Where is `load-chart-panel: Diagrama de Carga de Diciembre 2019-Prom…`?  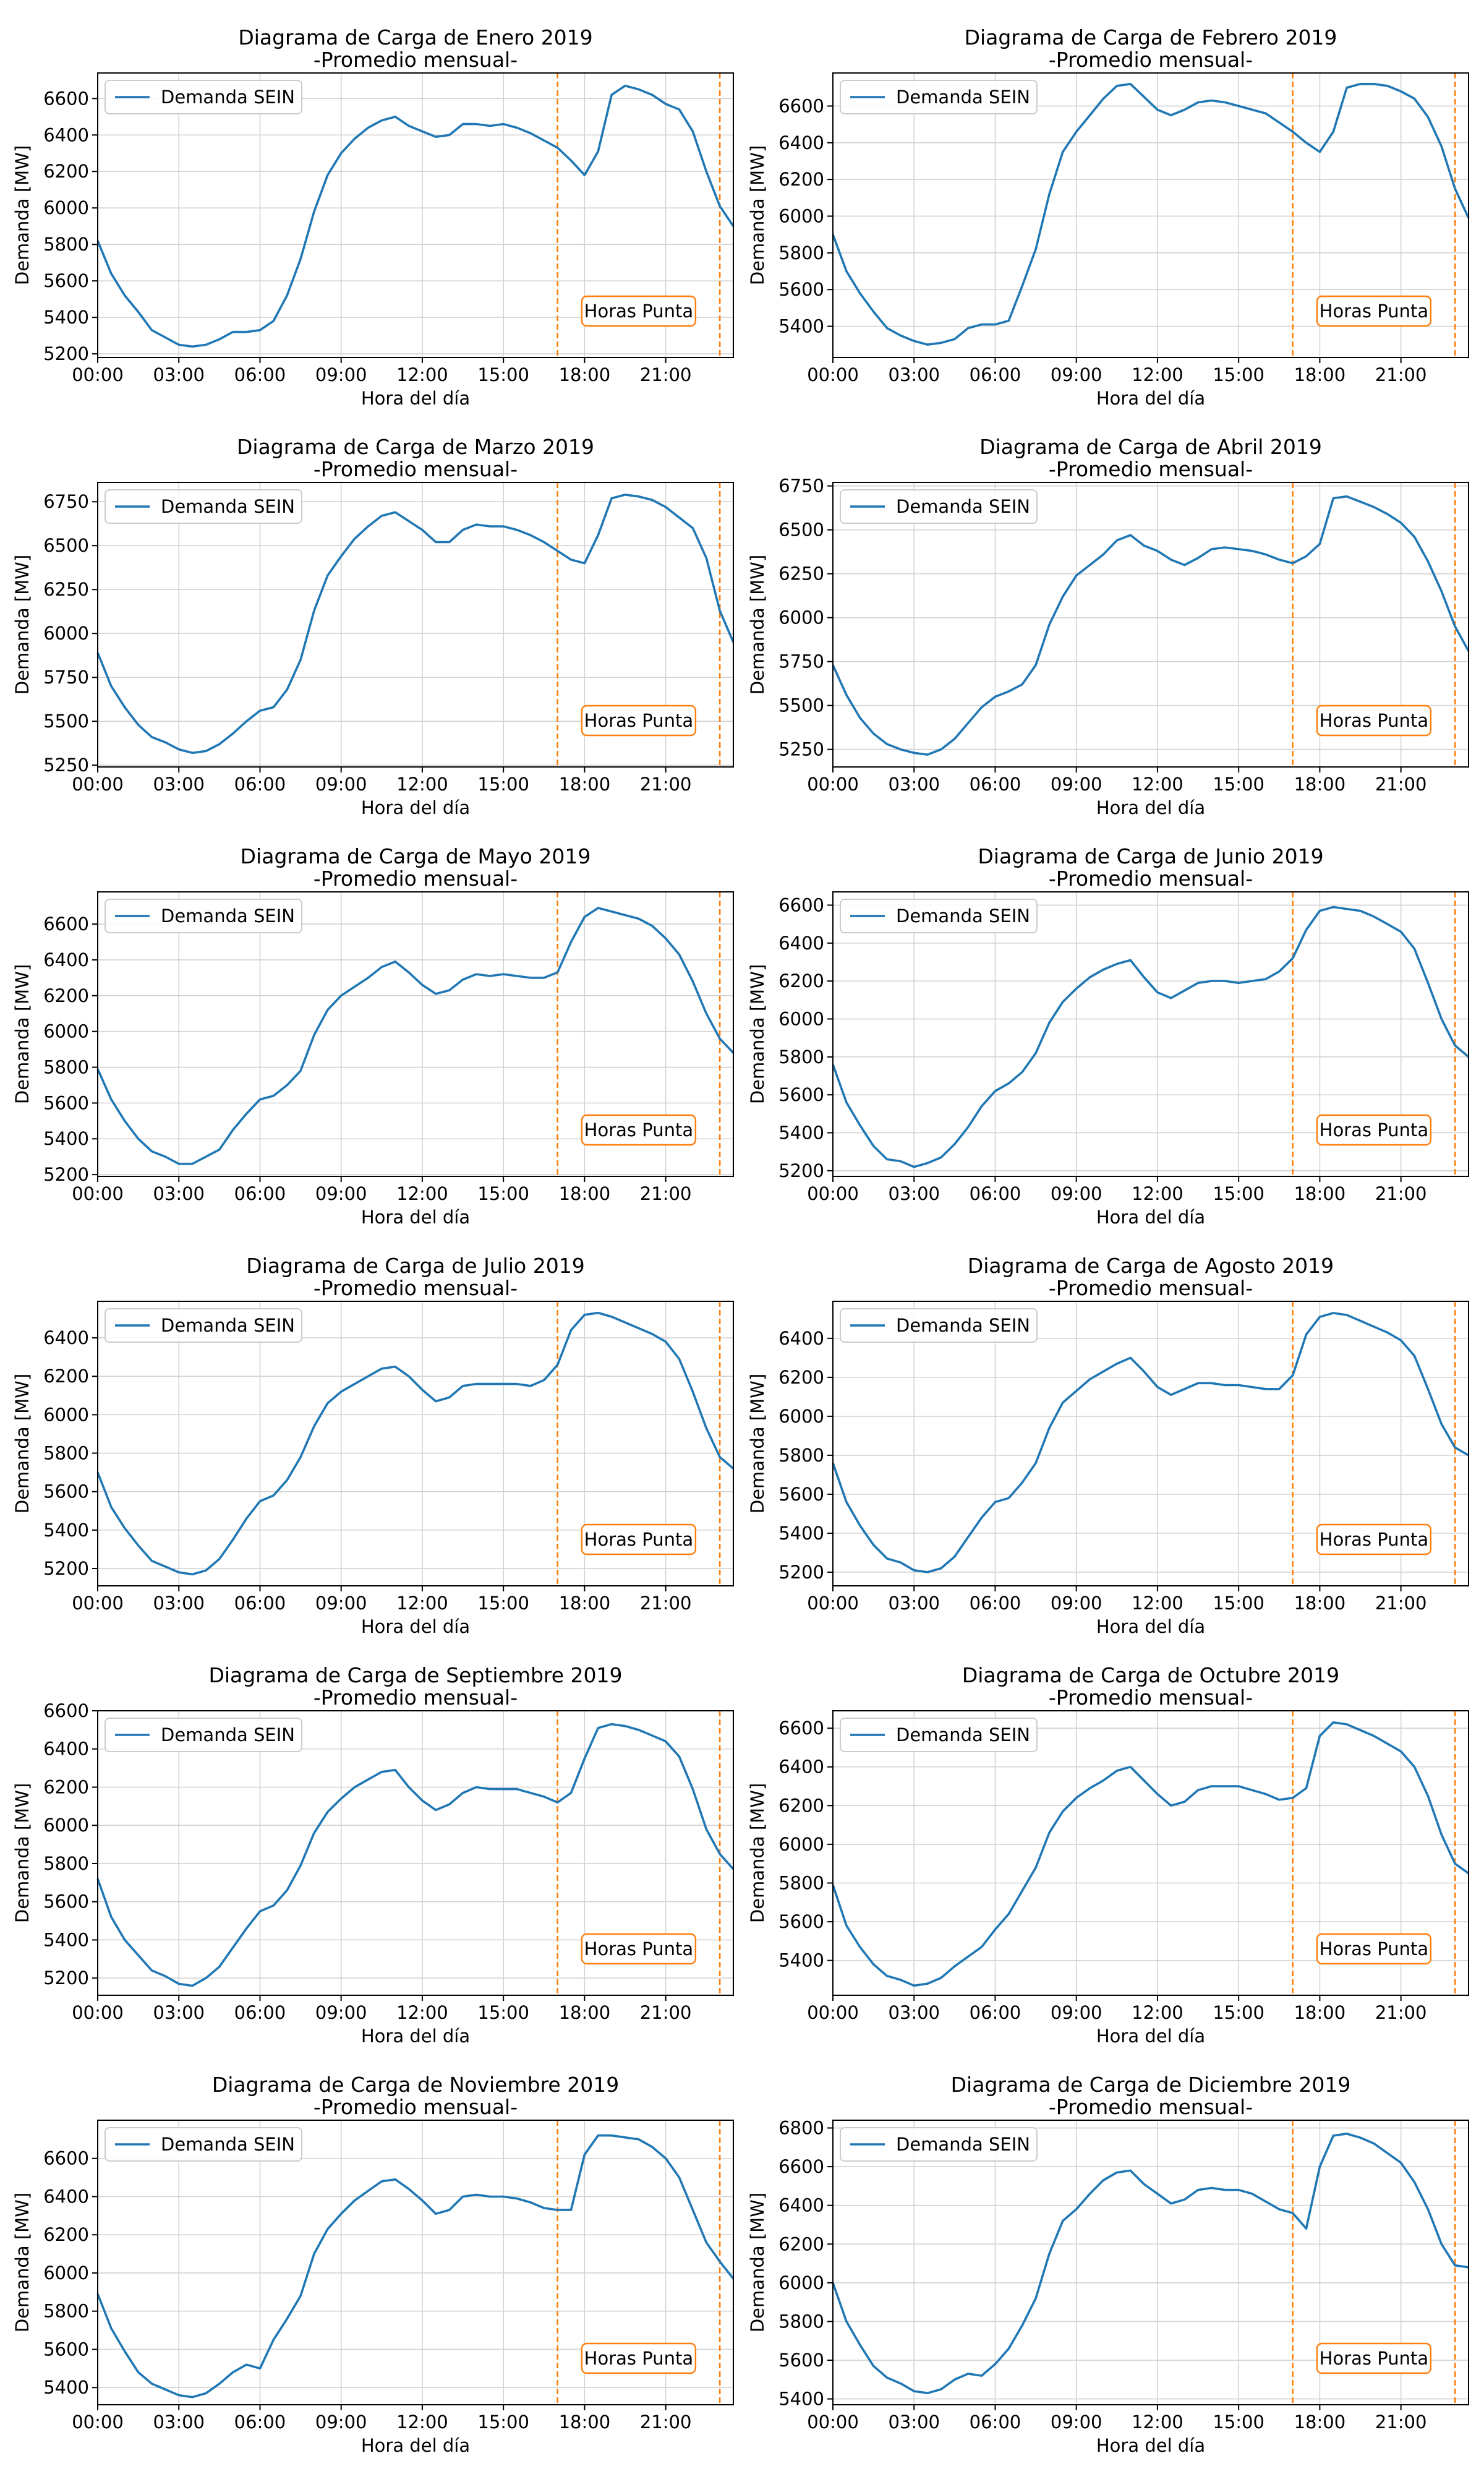 load-chart-panel: Diagrama de Carga de Diciembre 2019-Prom… is located at coordinates (1108, 2264).